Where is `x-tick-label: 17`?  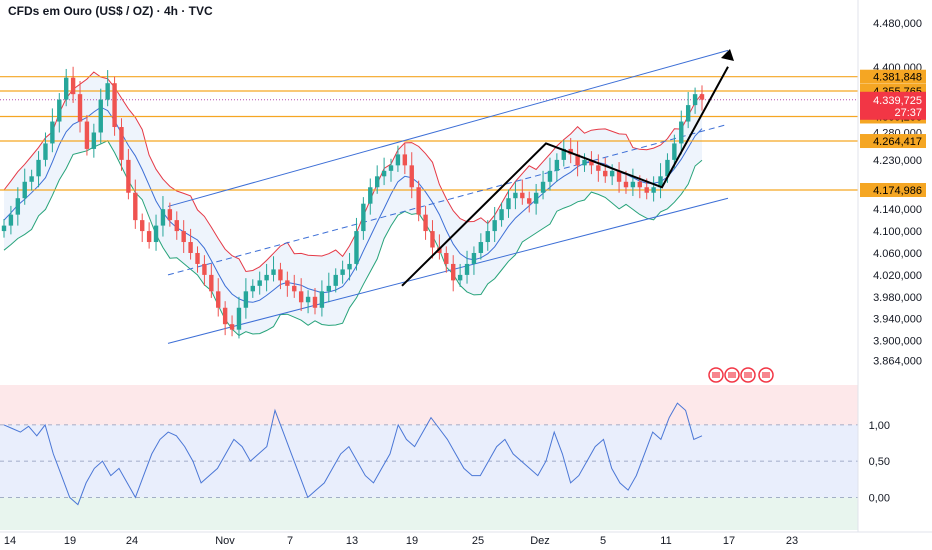
x-tick-label: 17 is located at coordinates (729, 541).